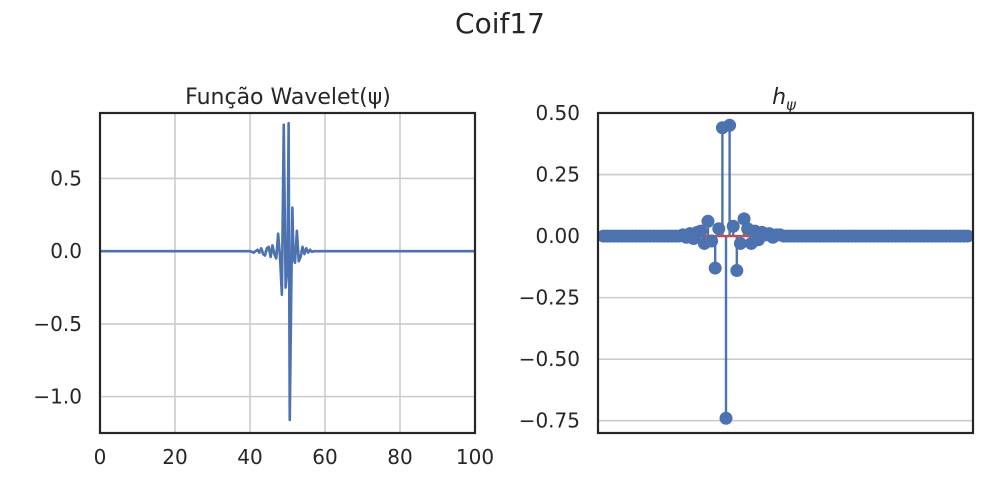 This screenshot has width=1000, height=500. Describe the element at coordinates (779, 97) in the screenshot. I see `filter-chart-title-base: h` at that location.